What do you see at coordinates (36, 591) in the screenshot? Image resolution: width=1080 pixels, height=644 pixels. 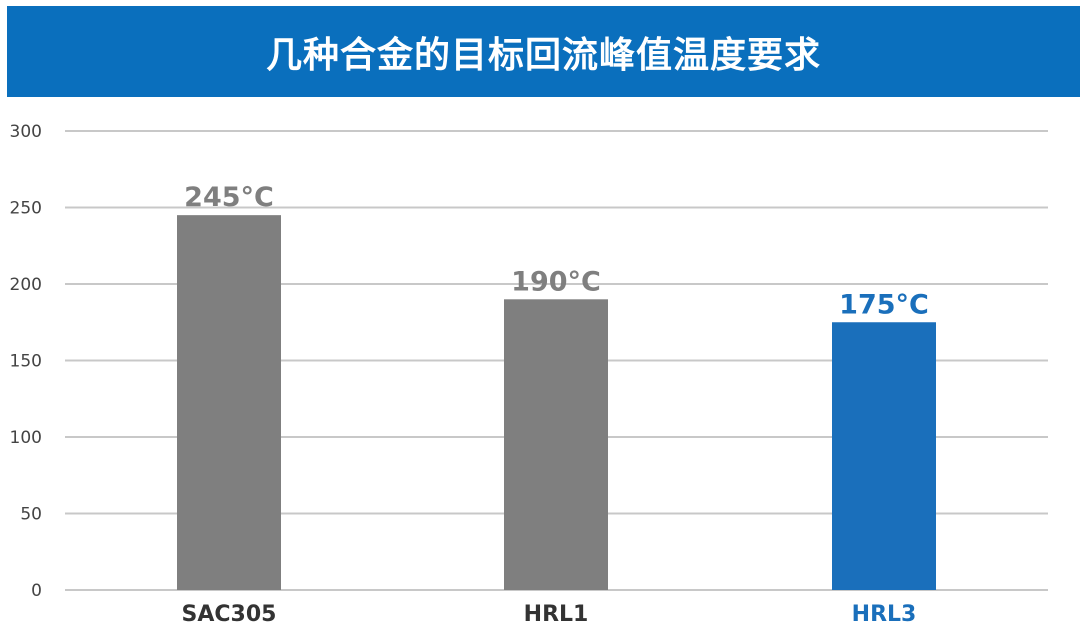 I see `y-tick-label: 0` at bounding box center [36, 591].